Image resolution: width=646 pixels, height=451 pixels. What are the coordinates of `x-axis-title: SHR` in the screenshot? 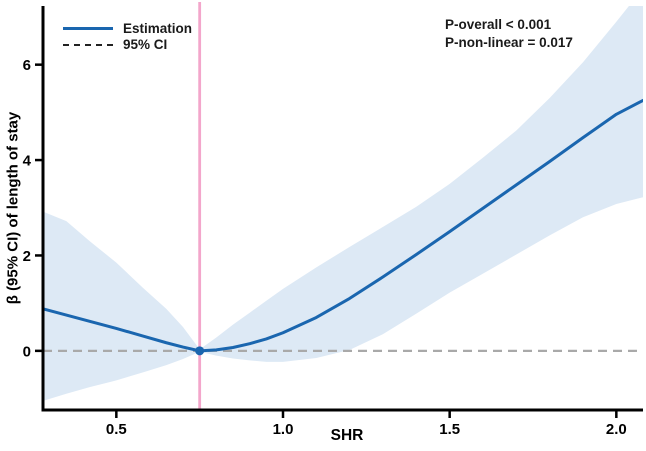 It's located at (347, 435).